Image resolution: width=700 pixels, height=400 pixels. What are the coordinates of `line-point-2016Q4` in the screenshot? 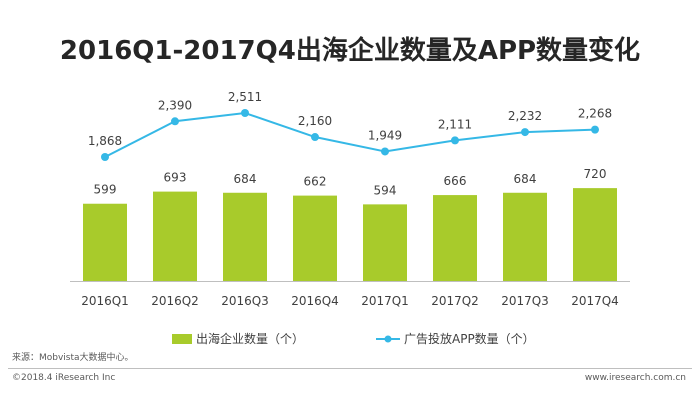 It's located at (315, 137).